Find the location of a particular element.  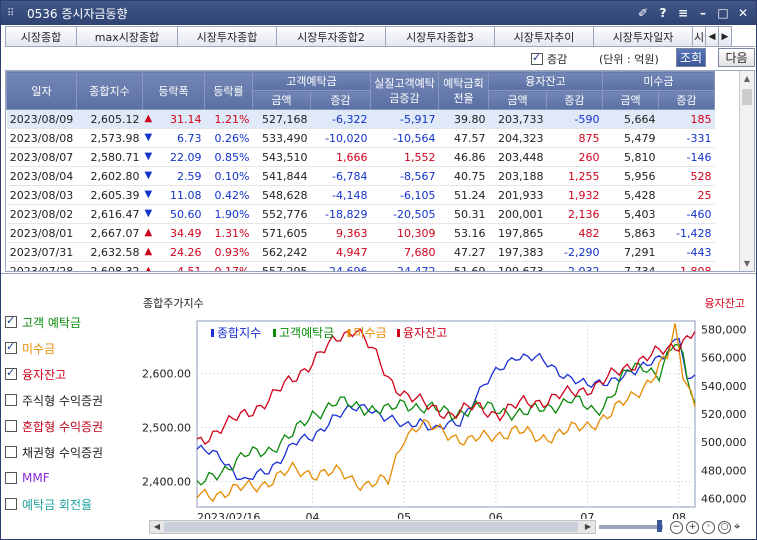

minimize-icon: – is located at coordinates (703, 13).